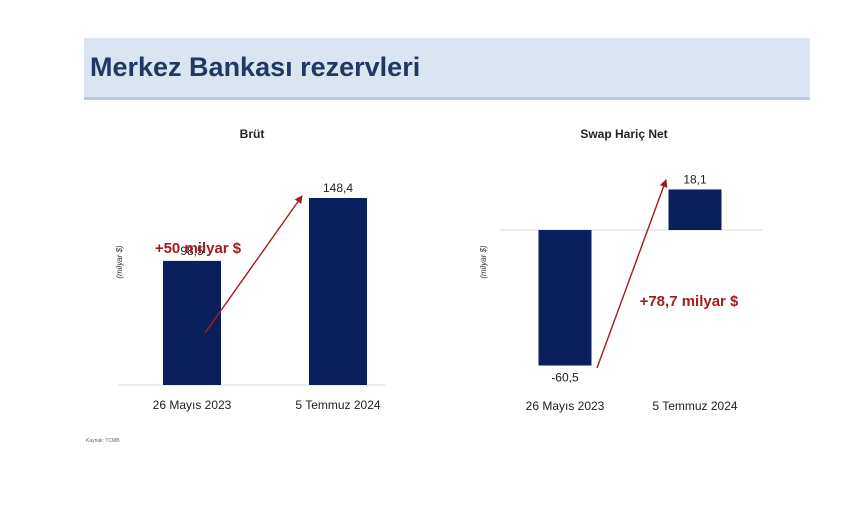  Describe the element at coordinates (337, 405) in the screenshot. I see `gross-category-2024: 5 Temmuz 2024` at that location.